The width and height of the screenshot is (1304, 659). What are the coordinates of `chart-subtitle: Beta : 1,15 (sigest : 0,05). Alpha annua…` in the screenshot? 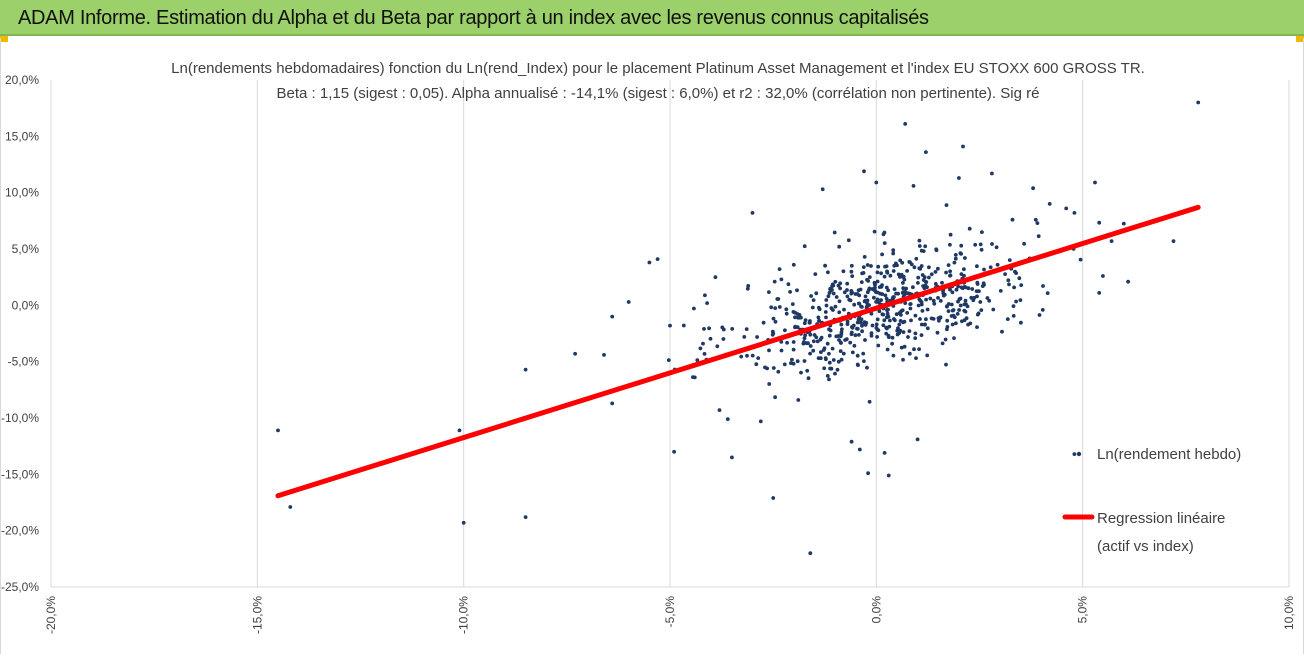 It's located at (658, 93).